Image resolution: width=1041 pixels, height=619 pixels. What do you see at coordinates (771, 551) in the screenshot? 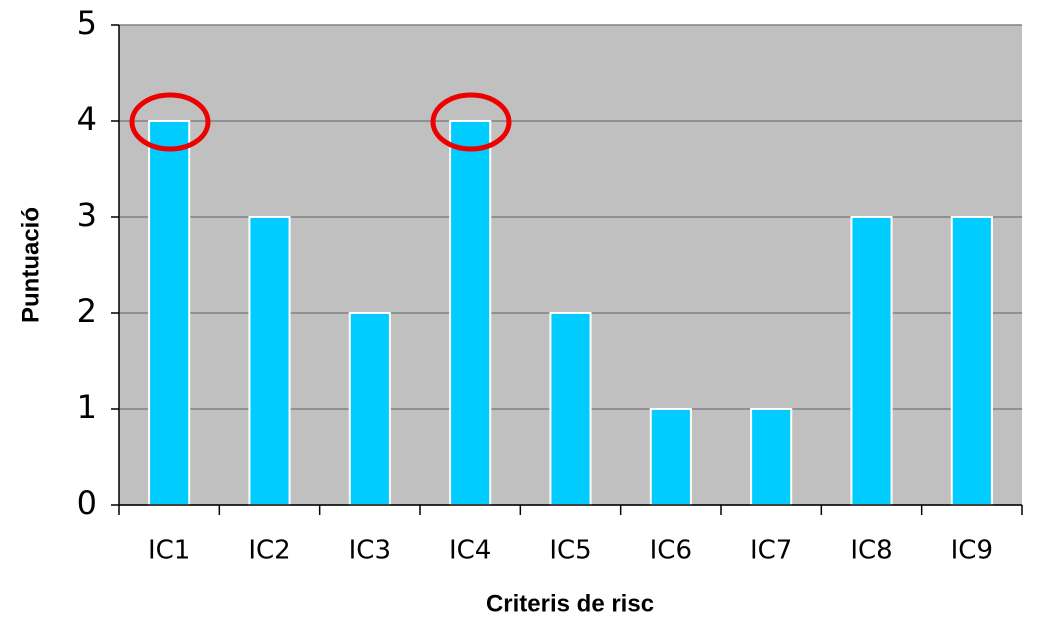
I see `x-tick-label: IC7` at bounding box center [771, 551].